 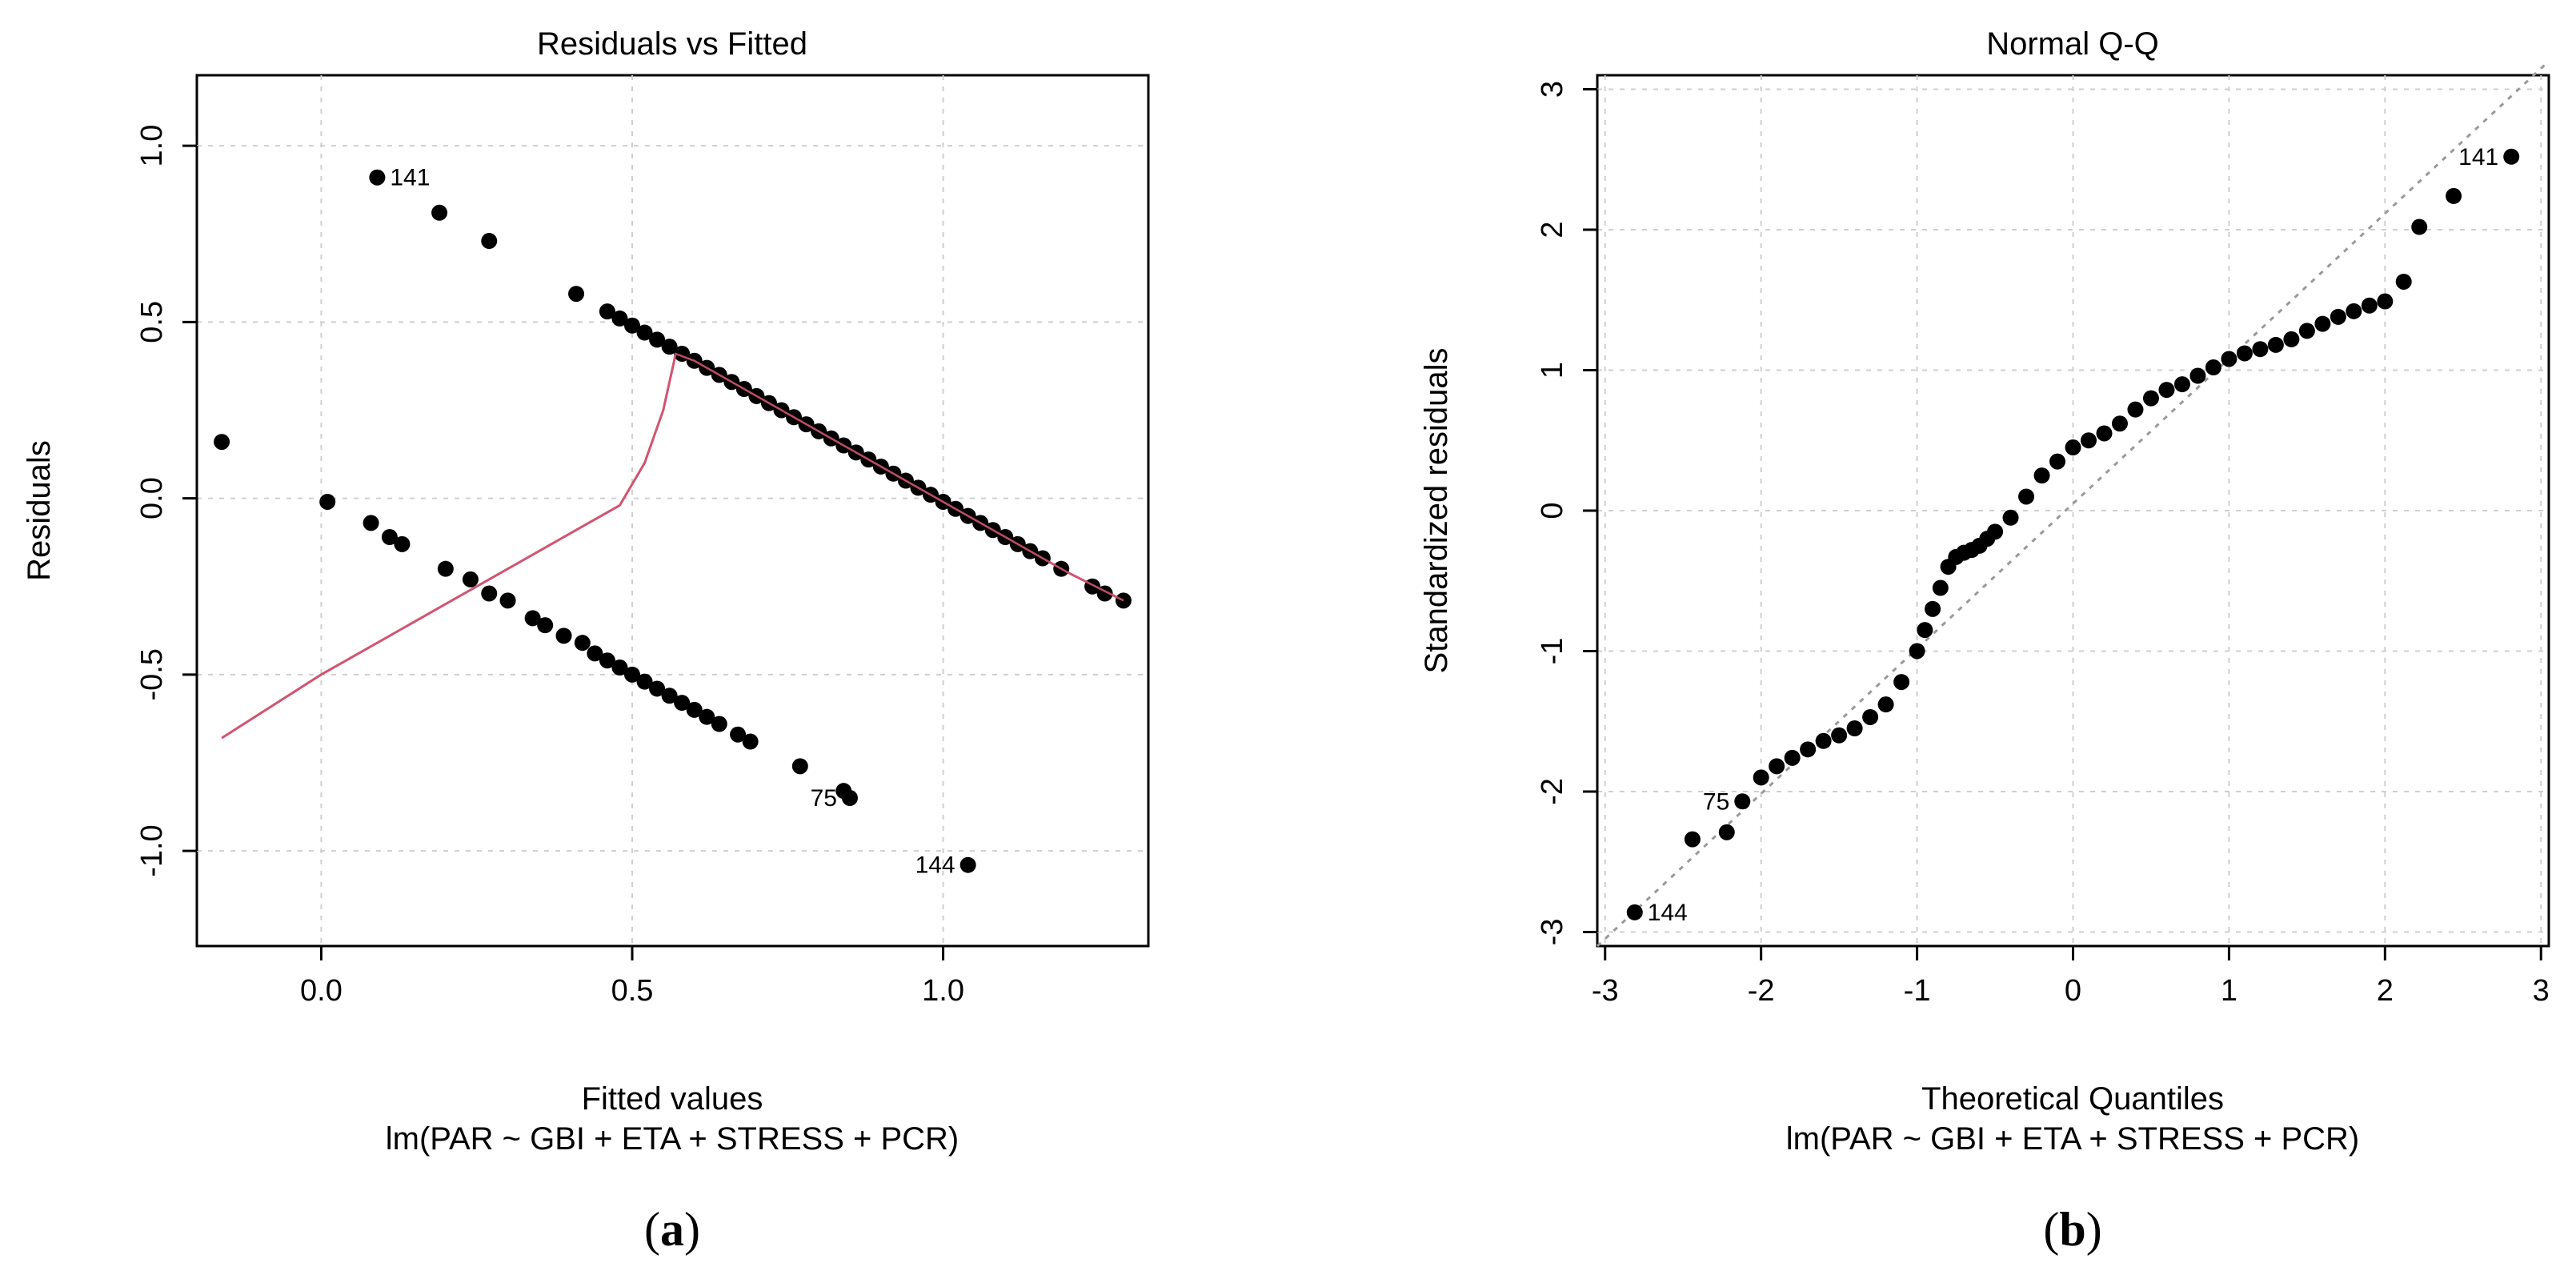 What do you see at coordinates (1917, 991) in the screenshot?
I see `x-tick-label: -1` at bounding box center [1917, 991].